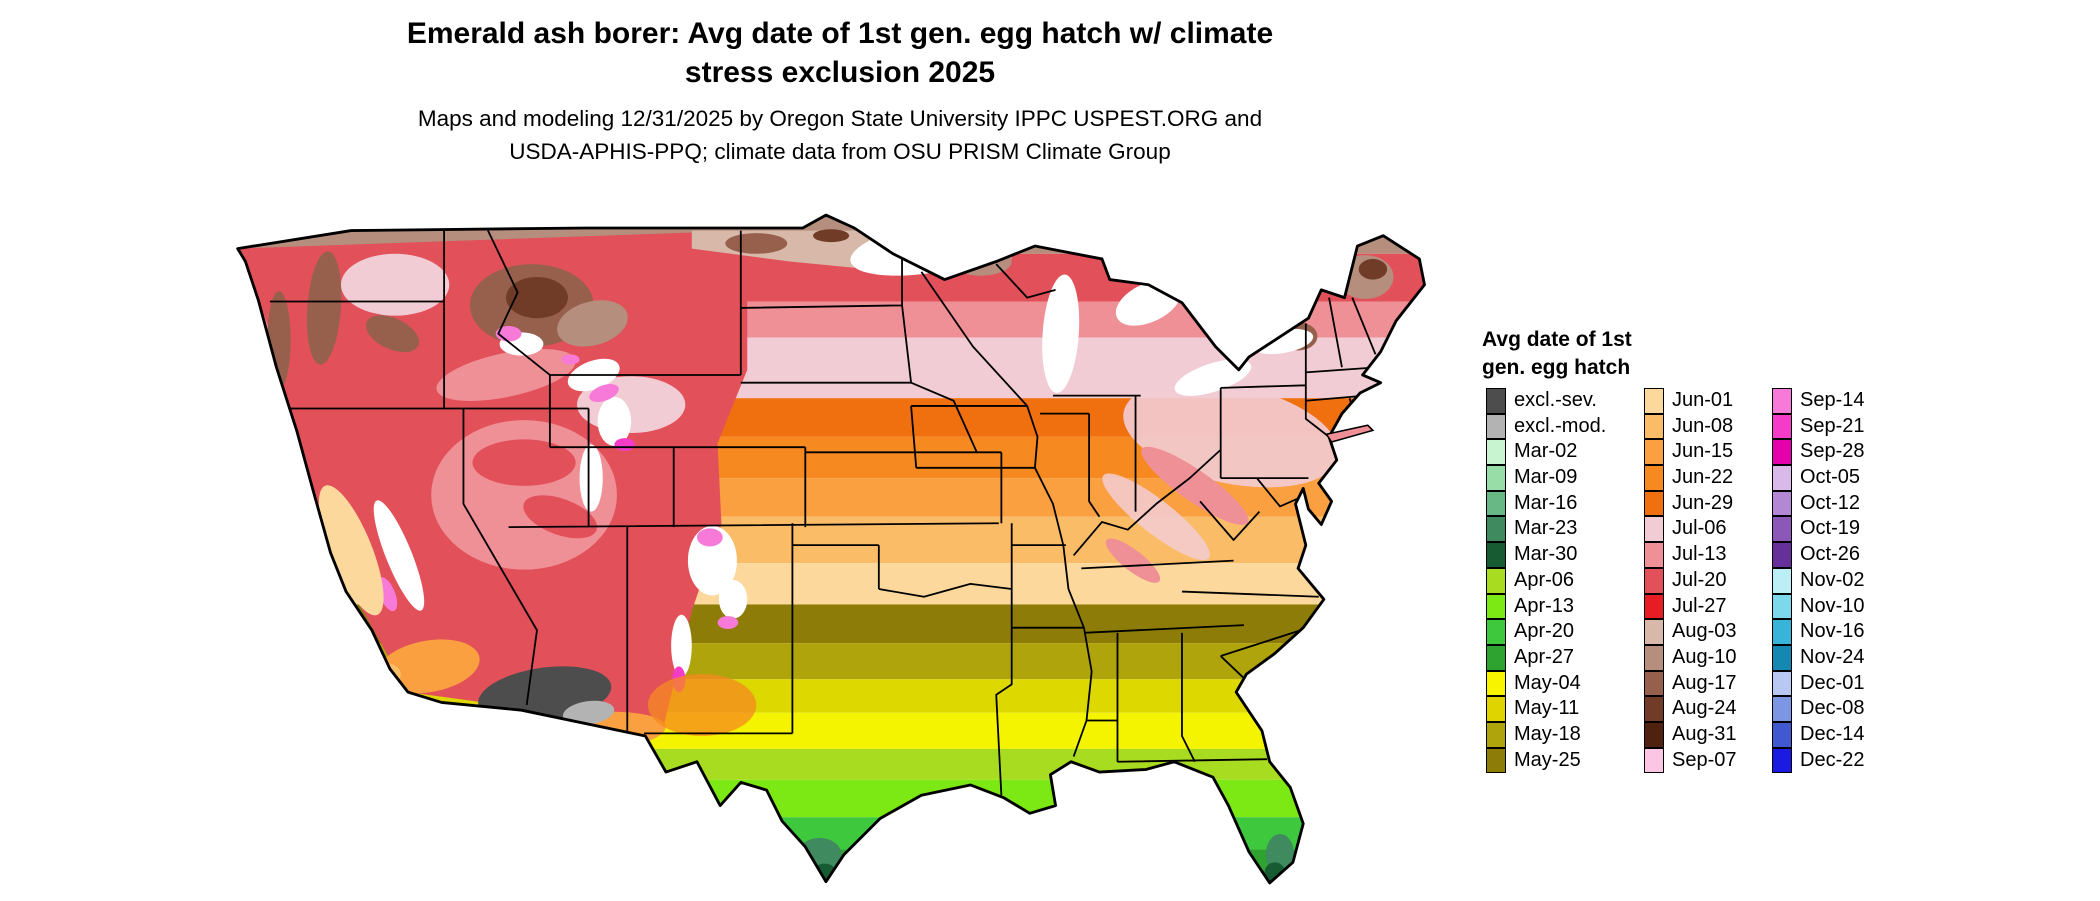  Describe the element at coordinates (1547, 733) in the screenshot. I see `legend-label: May-18` at that location.